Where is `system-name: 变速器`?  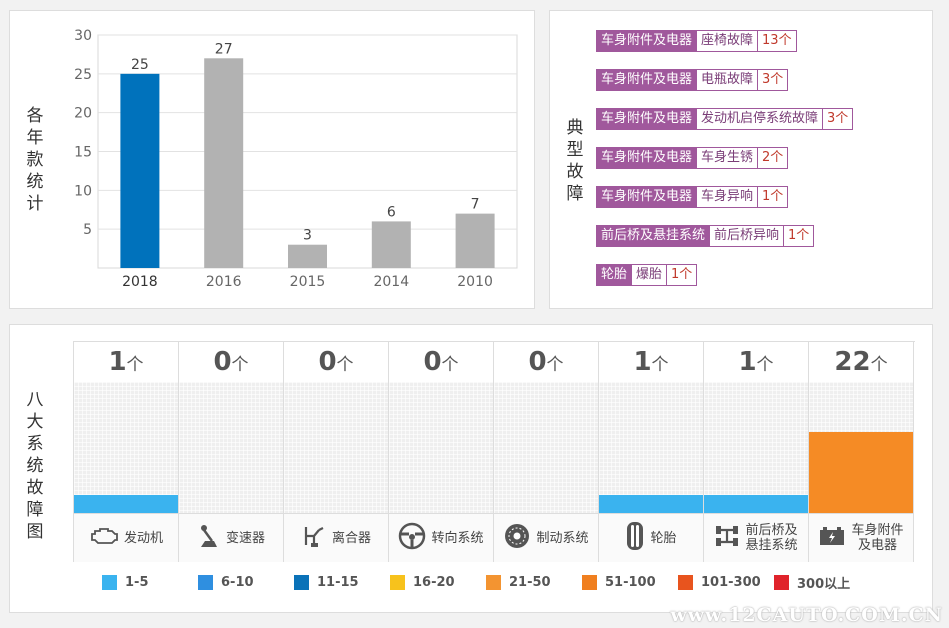
system-name: 变速器 is located at coordinates (245, 538).